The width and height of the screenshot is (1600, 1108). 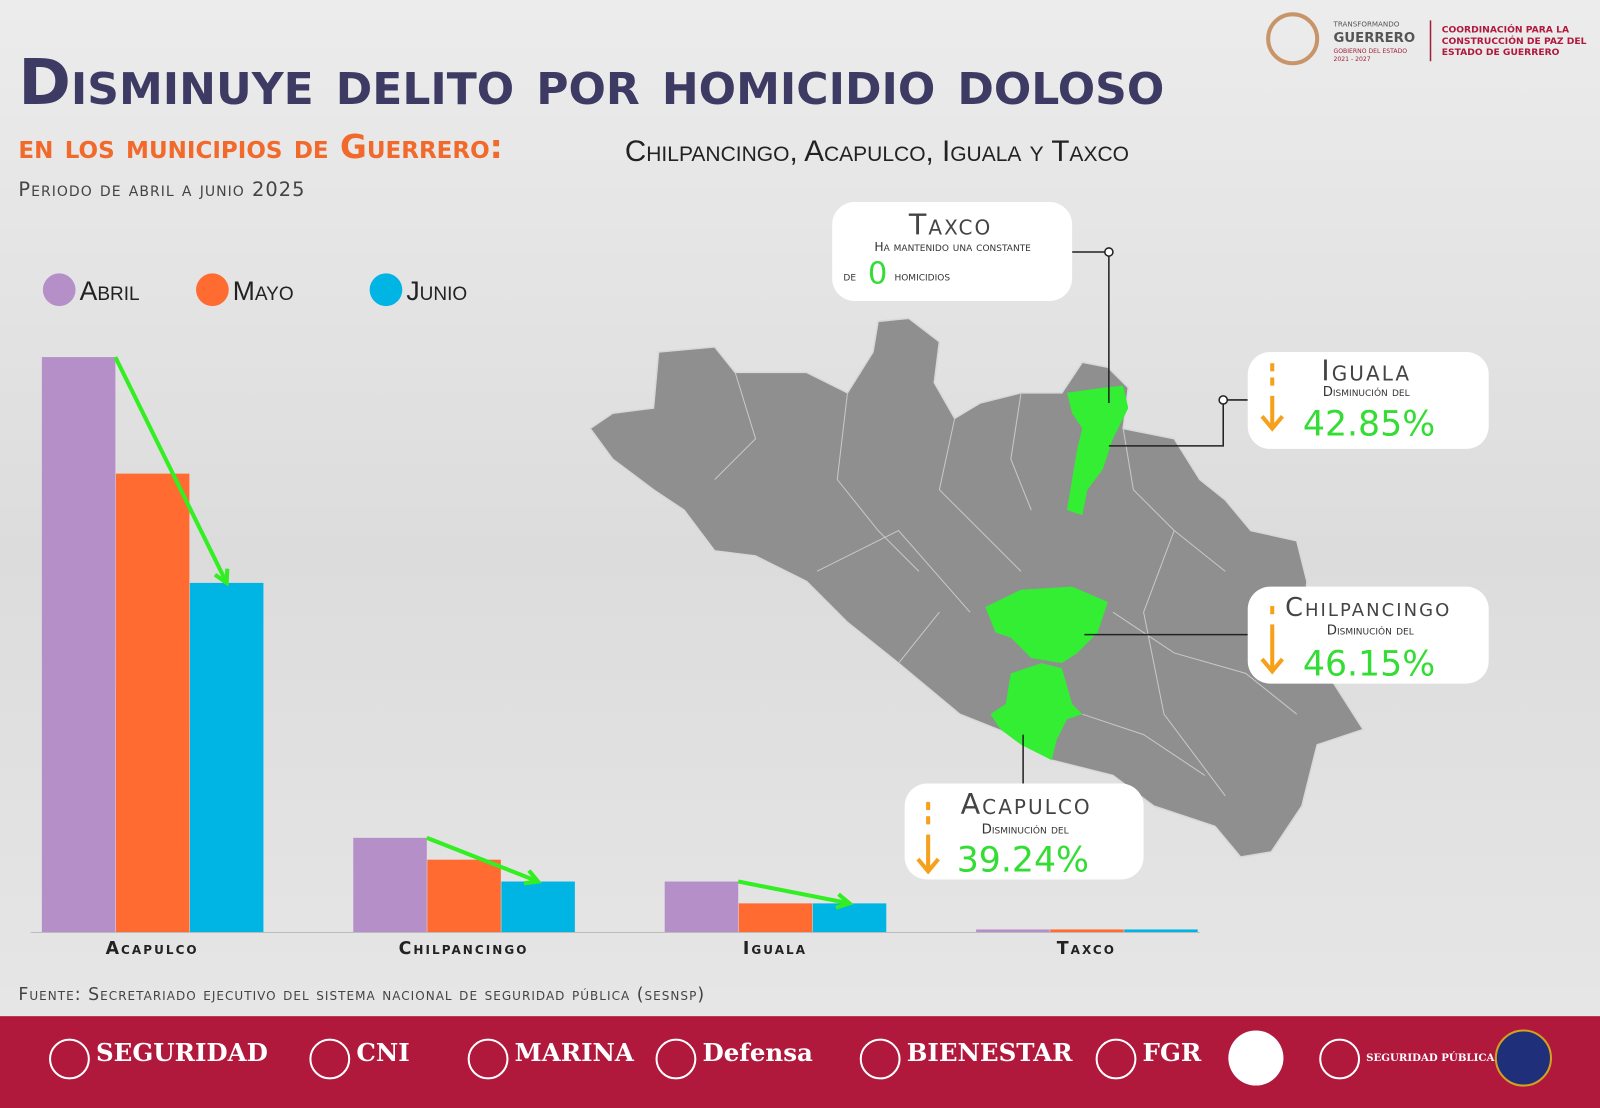 What do you see at coordinates (464, 949) in the screenshot?
I see `x-tick-label: Chilpancingo` at bounding box center [464, 949].